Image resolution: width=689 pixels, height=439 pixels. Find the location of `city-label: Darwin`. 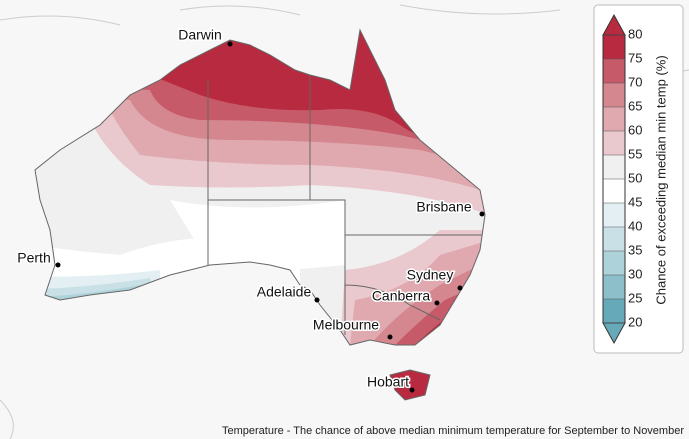

city-label: Darwin is located at coordinates (200, 35).